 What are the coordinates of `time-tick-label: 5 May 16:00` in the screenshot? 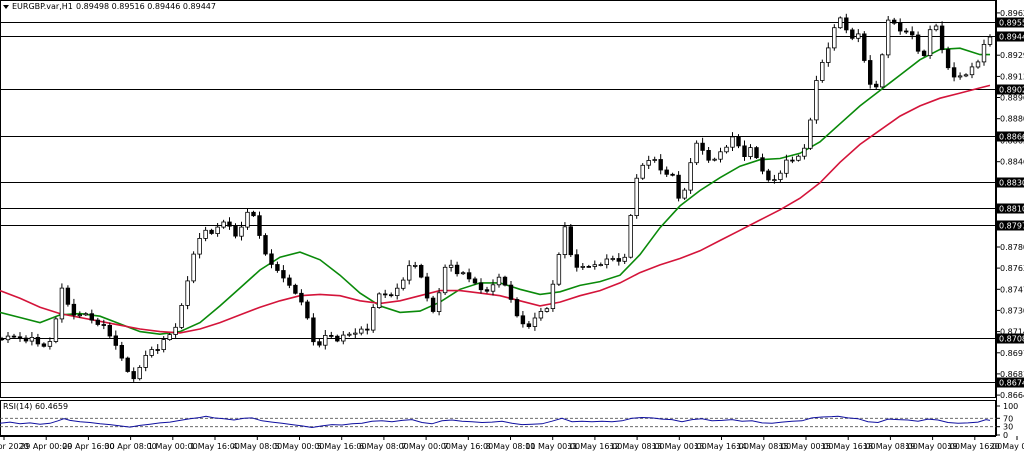 It's located at (342, 446).